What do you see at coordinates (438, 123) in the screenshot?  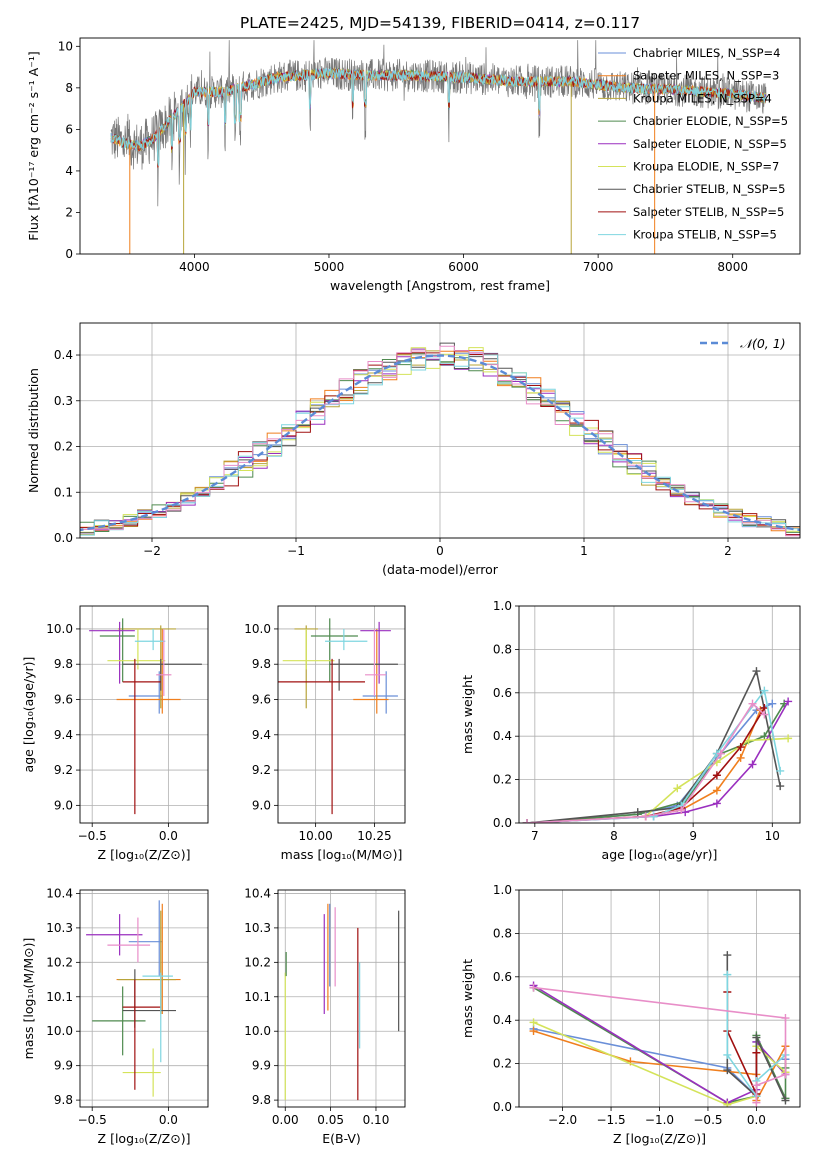 I see `data-spectrum` at bounding box center [438, 123].